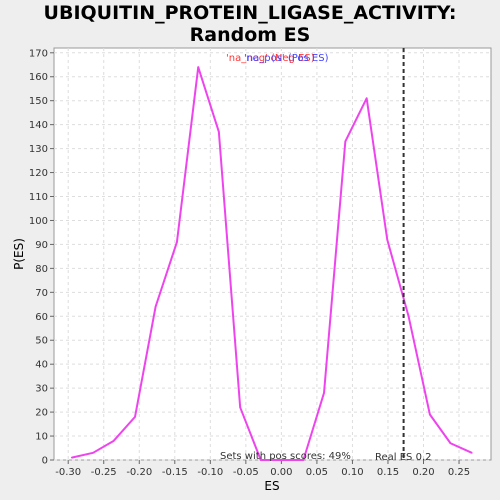 This screenshot has height=500, width=500. What do you see at coordinates (459, 472) in the screenshot?
I see `x-tick-label: 0.25` at bounding box center [459, 472].